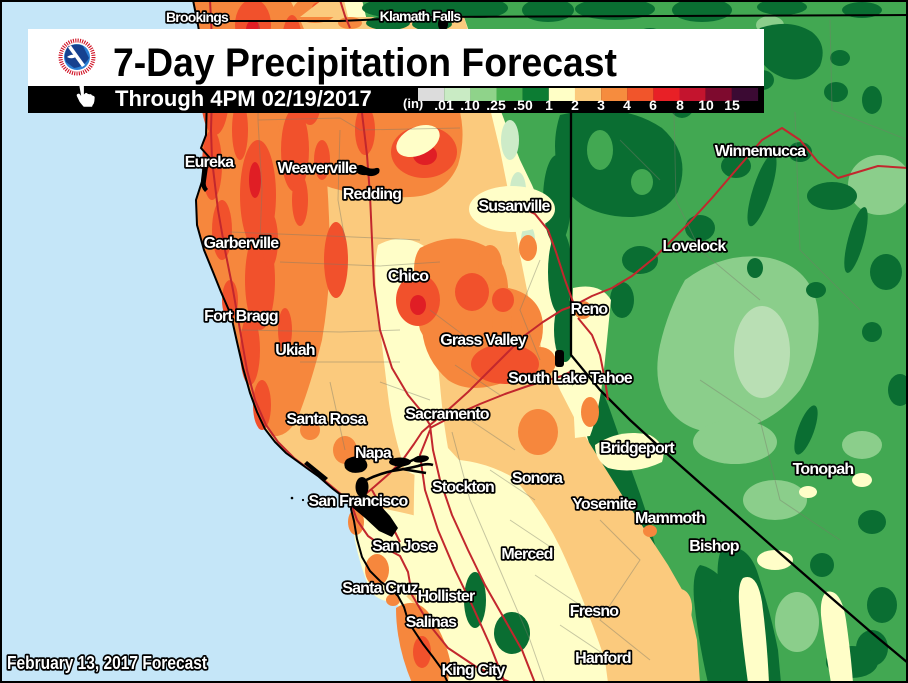  What do you see at coordinates (447, 414) in the screenshot?
I see `svg-text: Sacramento` at bounding box center [447, 414].